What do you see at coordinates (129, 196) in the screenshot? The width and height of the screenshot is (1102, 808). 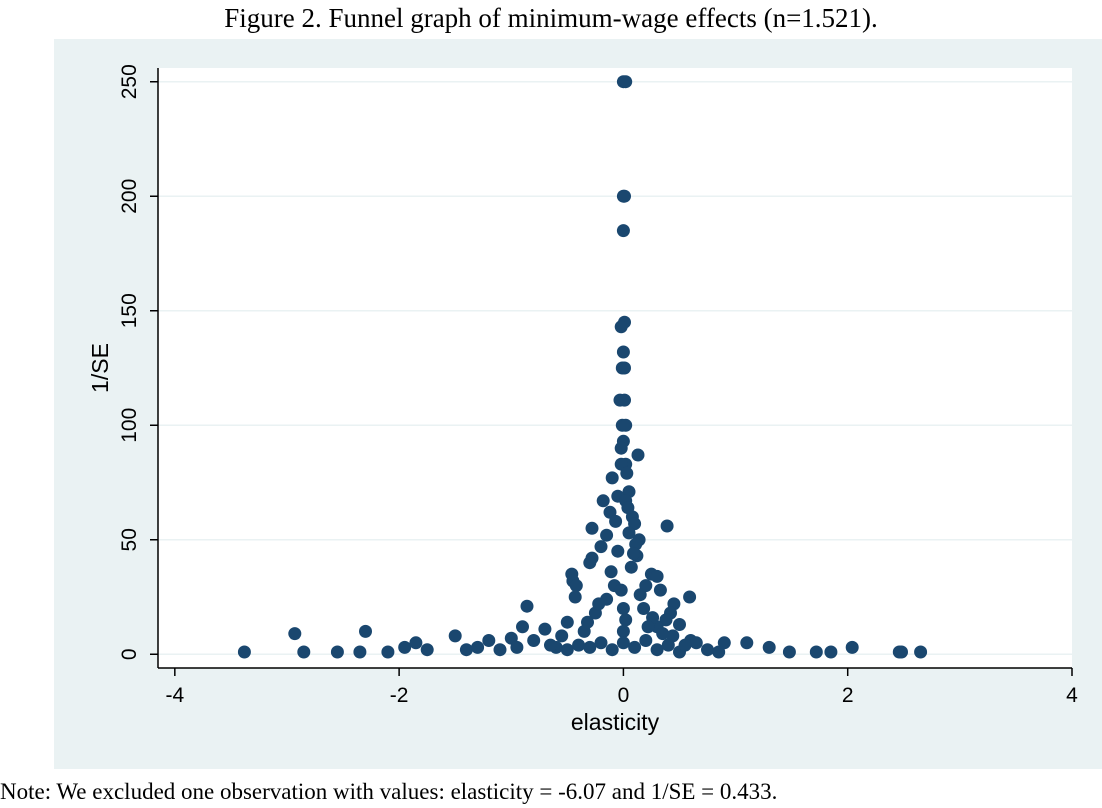 I see `y-tick-label-200: 200` at bounding box center [129, 196].